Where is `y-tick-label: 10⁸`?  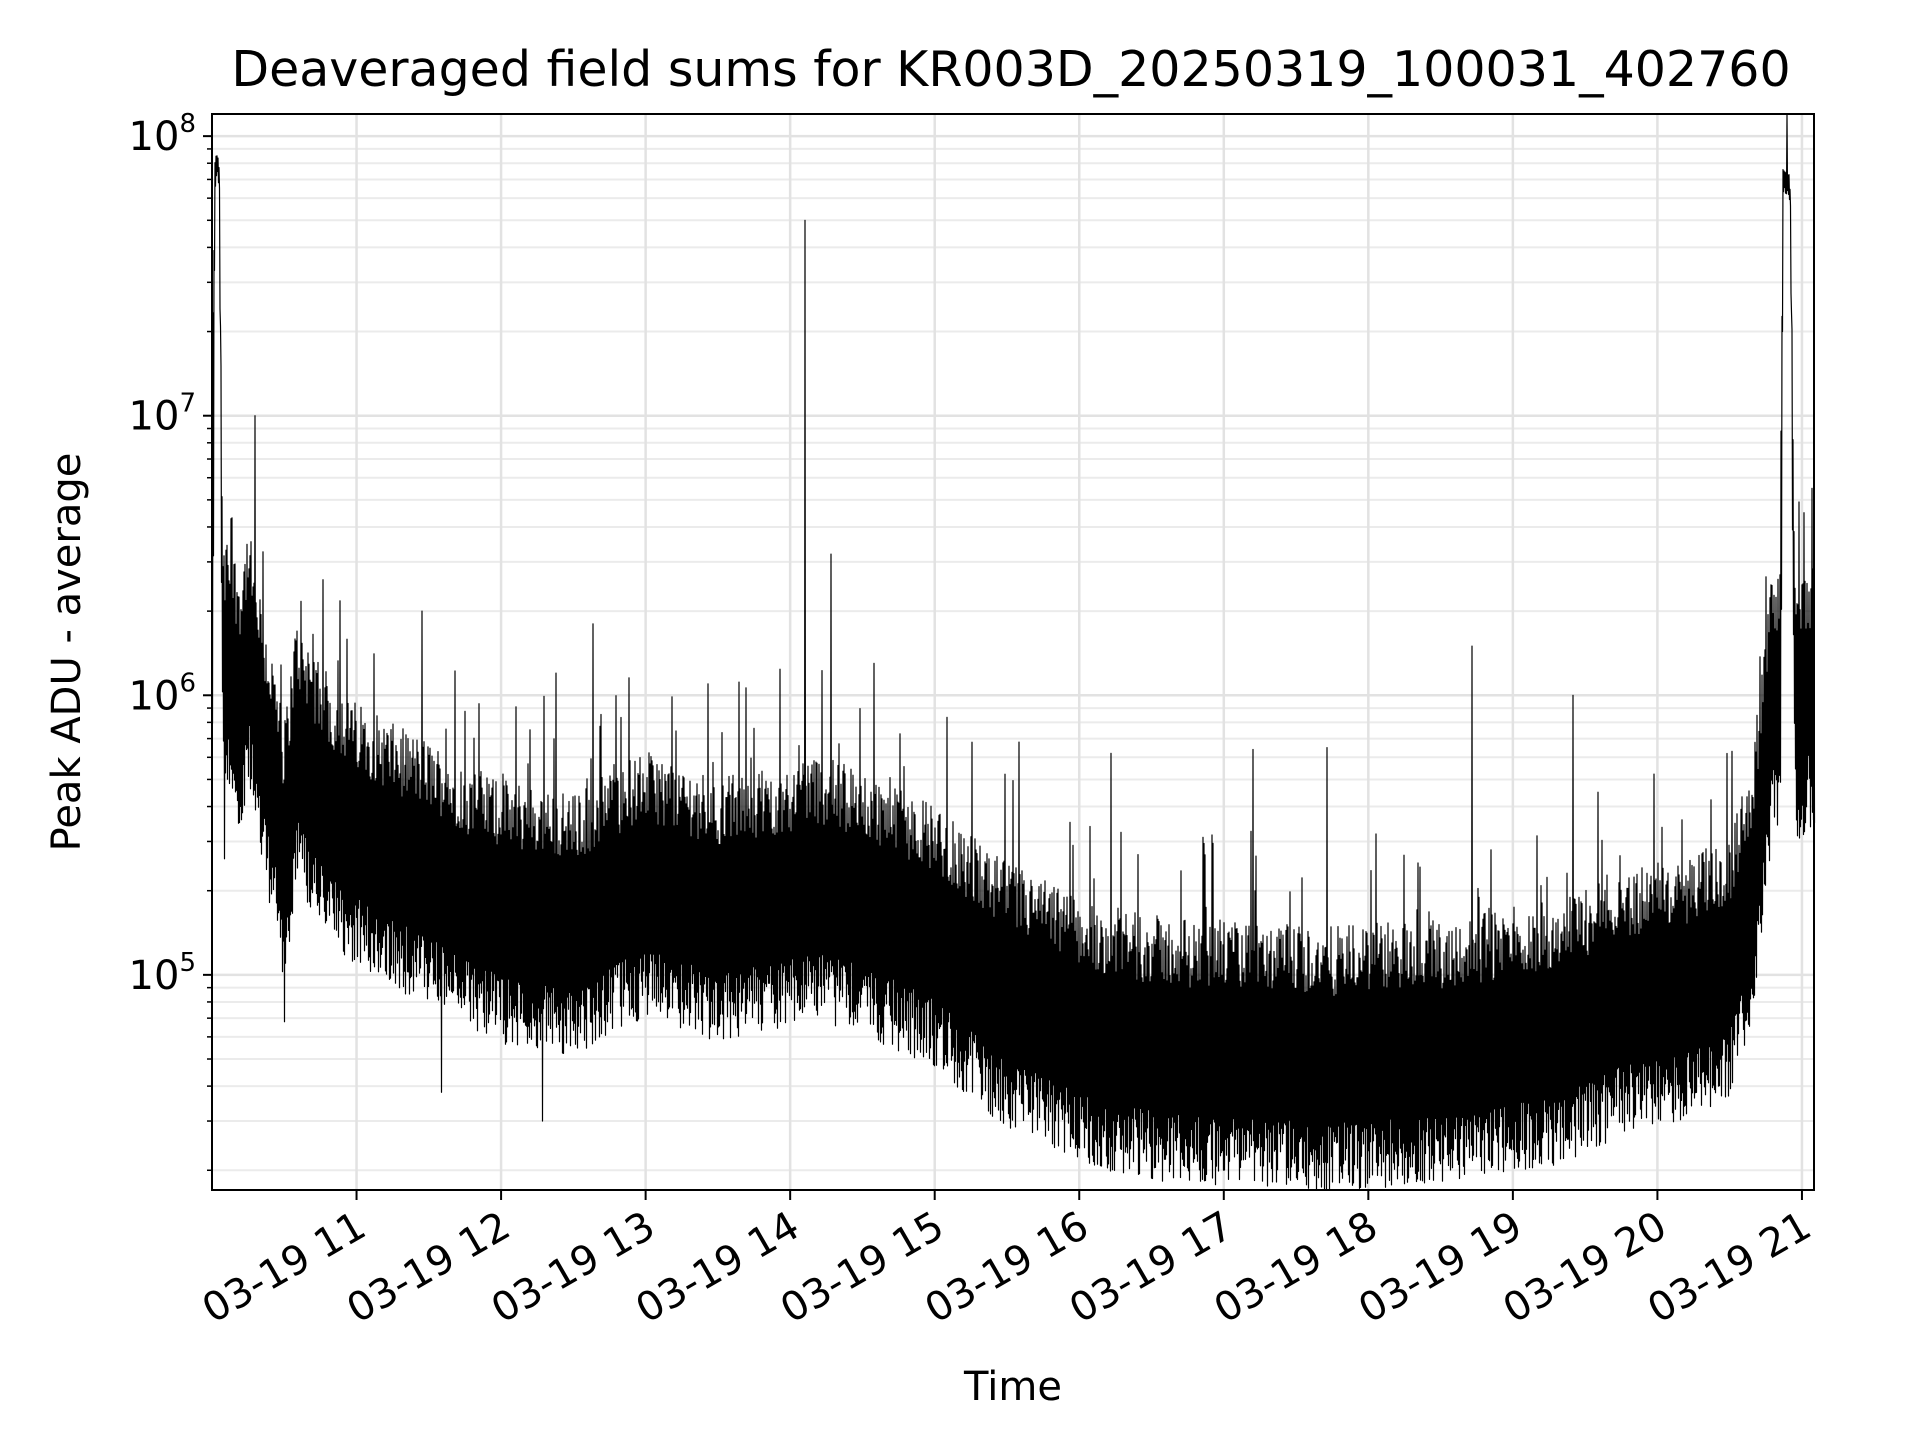
y-tick-label: 10⁸ is located at coordinates (162, 134).